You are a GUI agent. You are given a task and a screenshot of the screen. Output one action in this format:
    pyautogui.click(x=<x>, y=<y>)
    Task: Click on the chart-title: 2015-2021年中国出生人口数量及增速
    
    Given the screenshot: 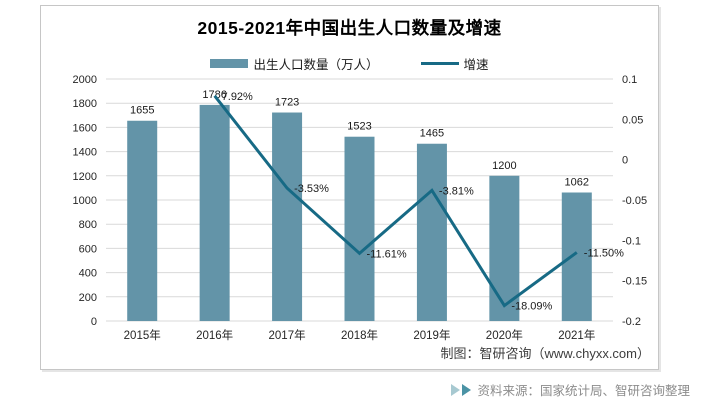 What is the action you would take?
    pyautogui.click(x=349, y=28)
    